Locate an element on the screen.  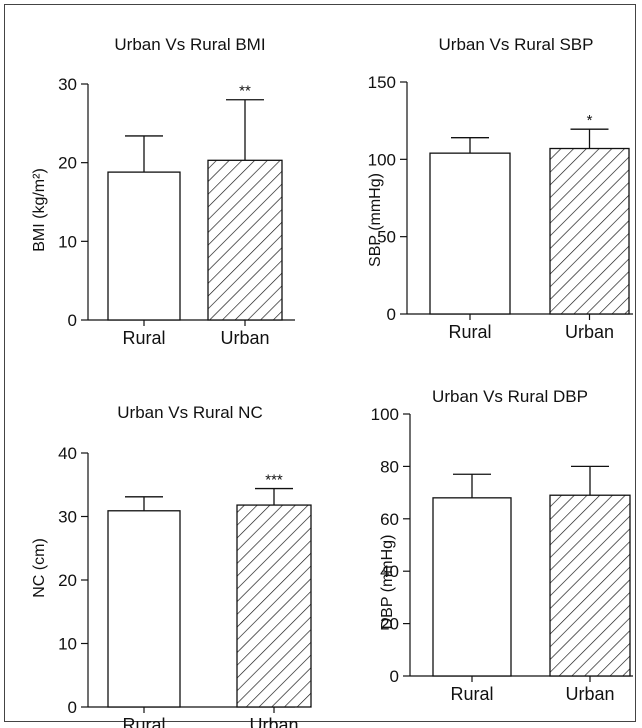
y-axis-label: SBP (mmHg) is located at coordinates (375, 220).